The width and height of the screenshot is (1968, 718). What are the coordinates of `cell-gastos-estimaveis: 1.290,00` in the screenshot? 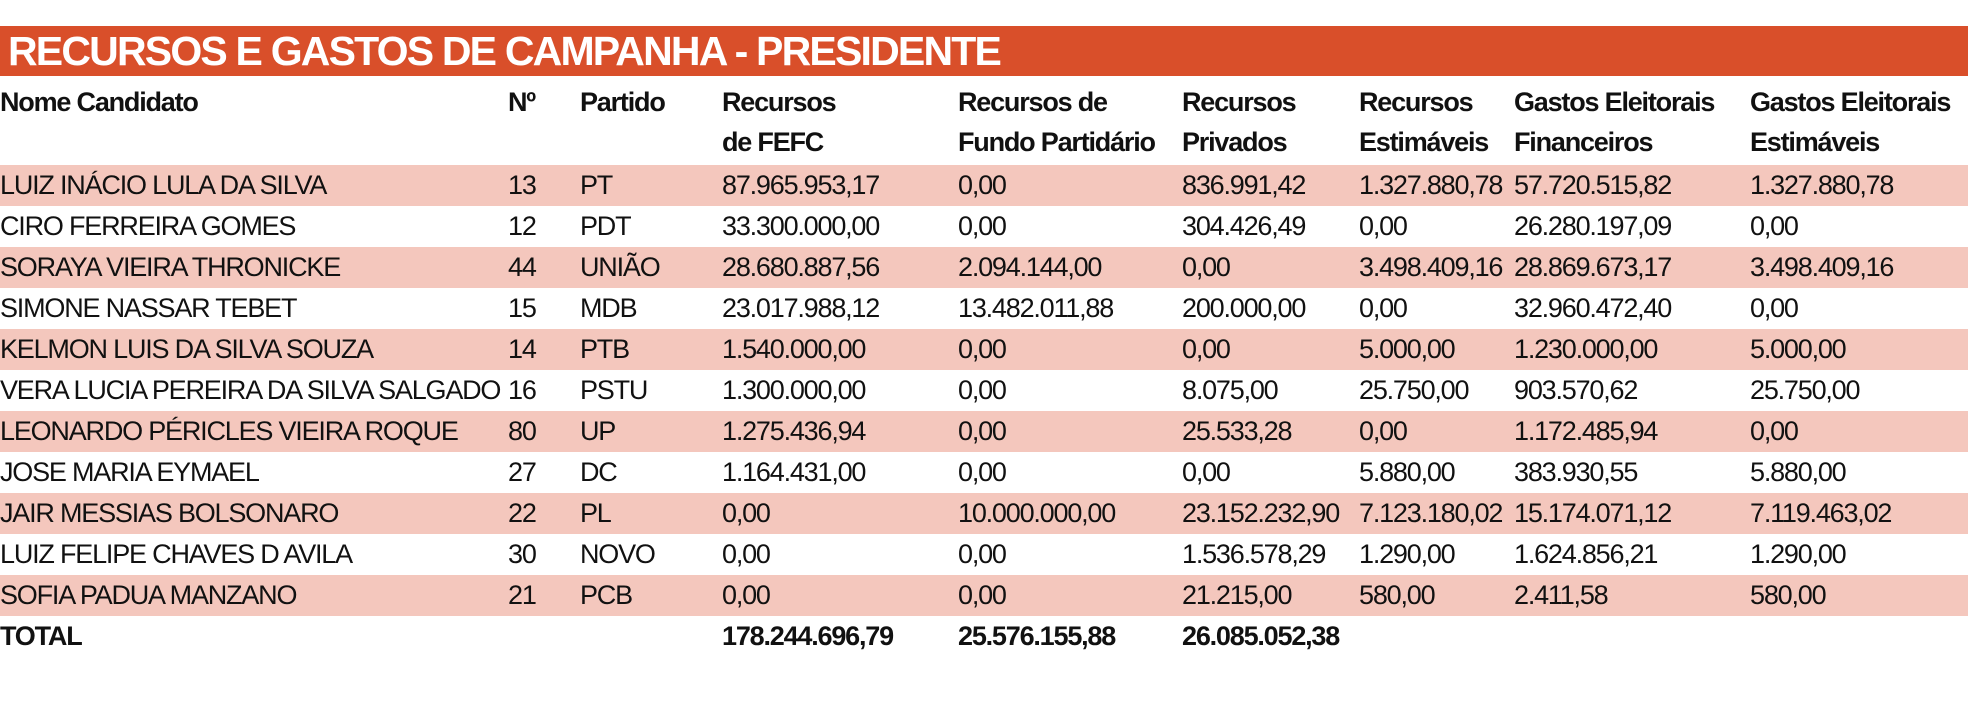 It's located at (1798, 554).